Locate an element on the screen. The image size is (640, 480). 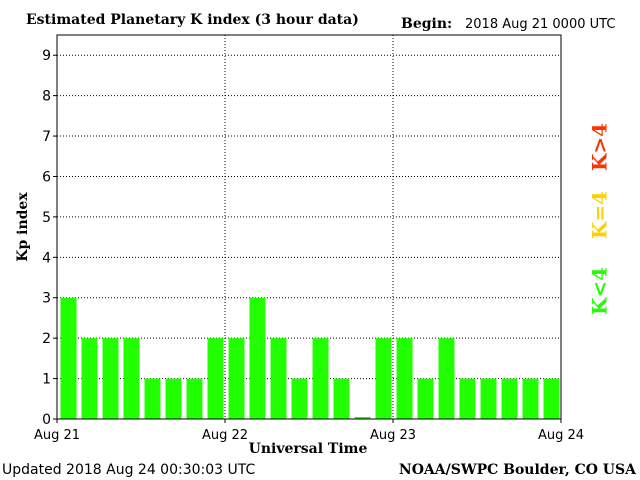
y-tick-label: 3 is located at coordinates (46, 299).